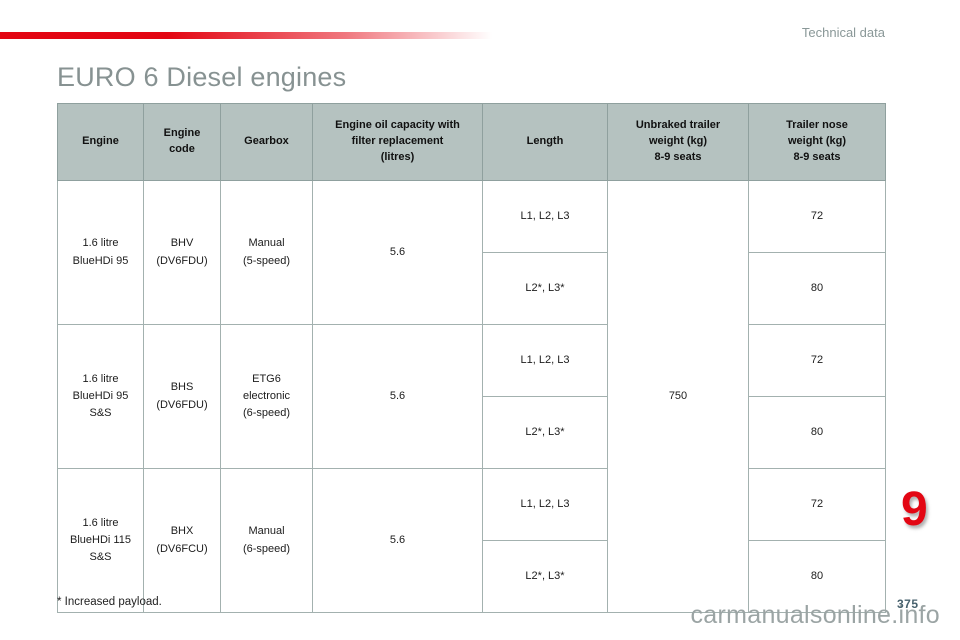 This screenshot has width=960, height=640. What do you see at coordinates (266, 142) in the screenshot?
I see `column-header-gearbox: Gearbox` at bounding box center [266, 142].